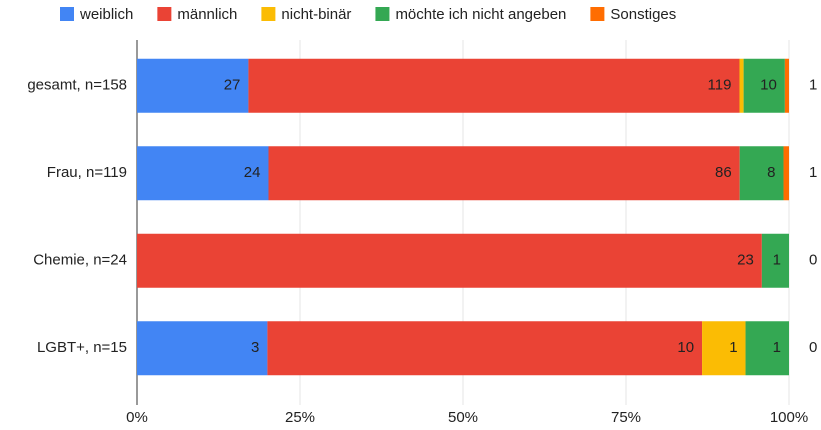  Describe the element at coordinates (80, 260) in the screenshot. I see `y-tick-label: Chemie, n=24` at that location.